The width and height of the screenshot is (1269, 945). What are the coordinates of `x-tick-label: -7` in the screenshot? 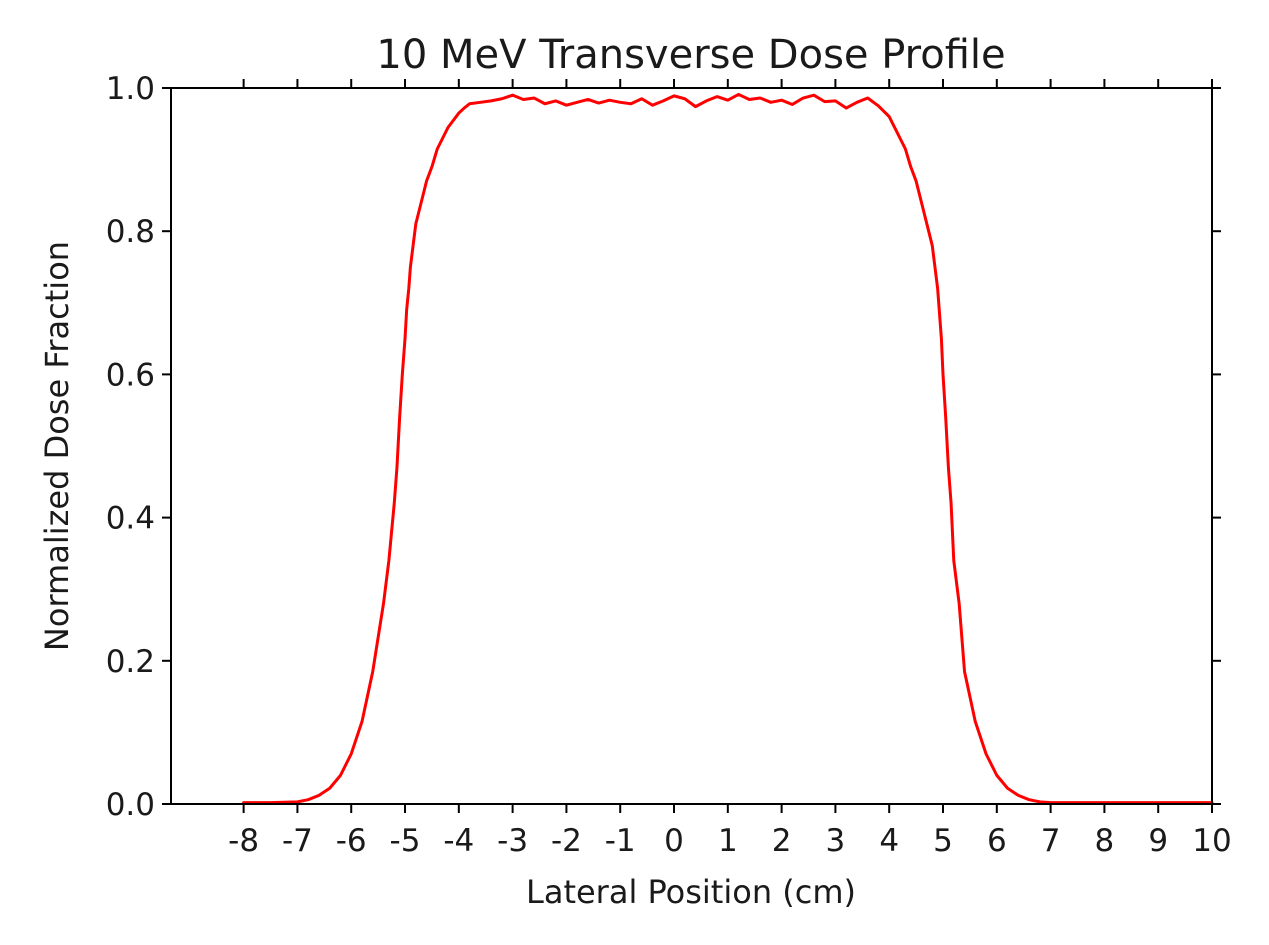 It's located at (297, 841).